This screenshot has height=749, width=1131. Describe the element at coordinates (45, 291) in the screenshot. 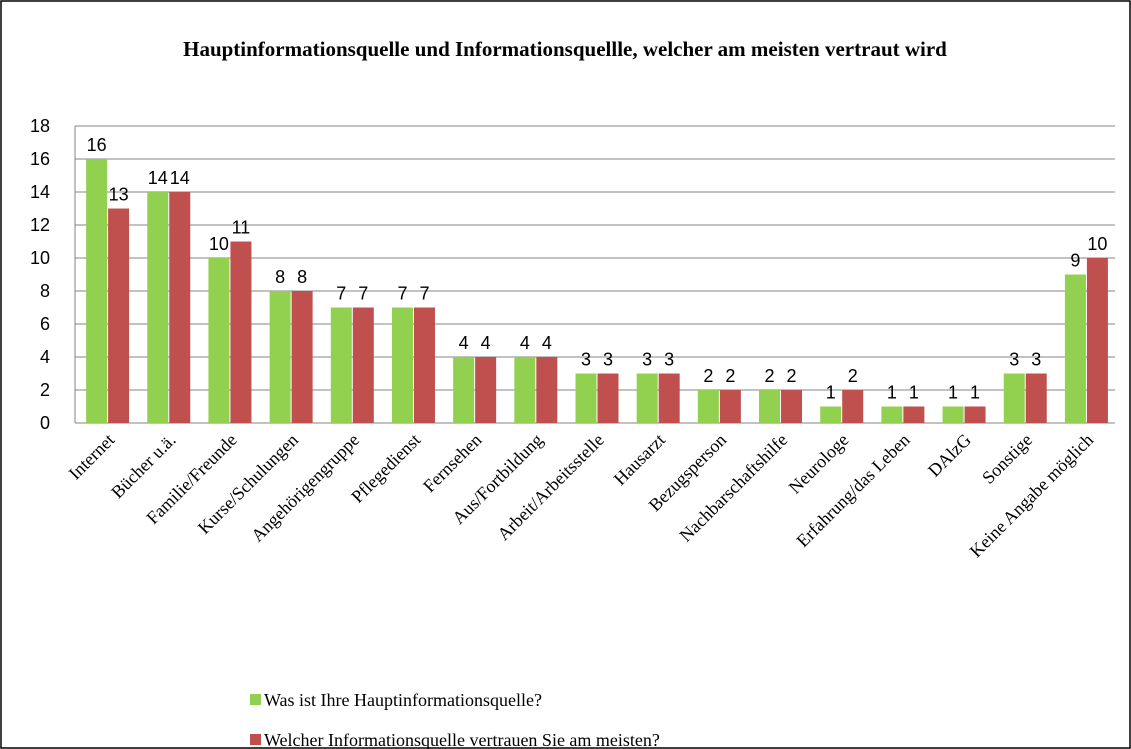

I see `y-tick-label: 8` at that location.